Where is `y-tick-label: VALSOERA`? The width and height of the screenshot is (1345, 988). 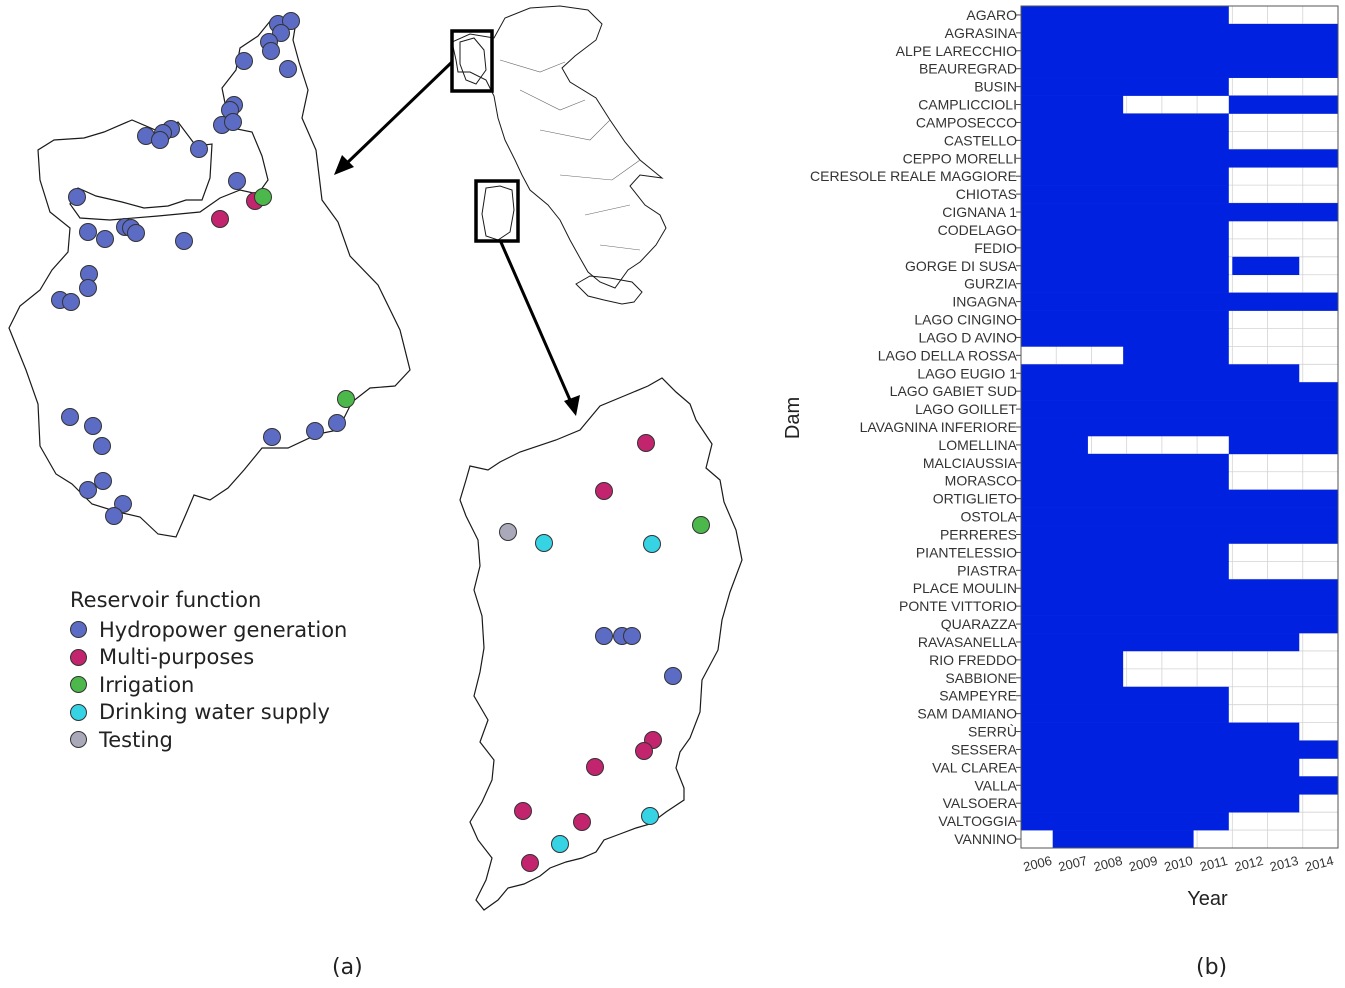
y-tick-label: VALSOERA is located at coordinates (980, 803).